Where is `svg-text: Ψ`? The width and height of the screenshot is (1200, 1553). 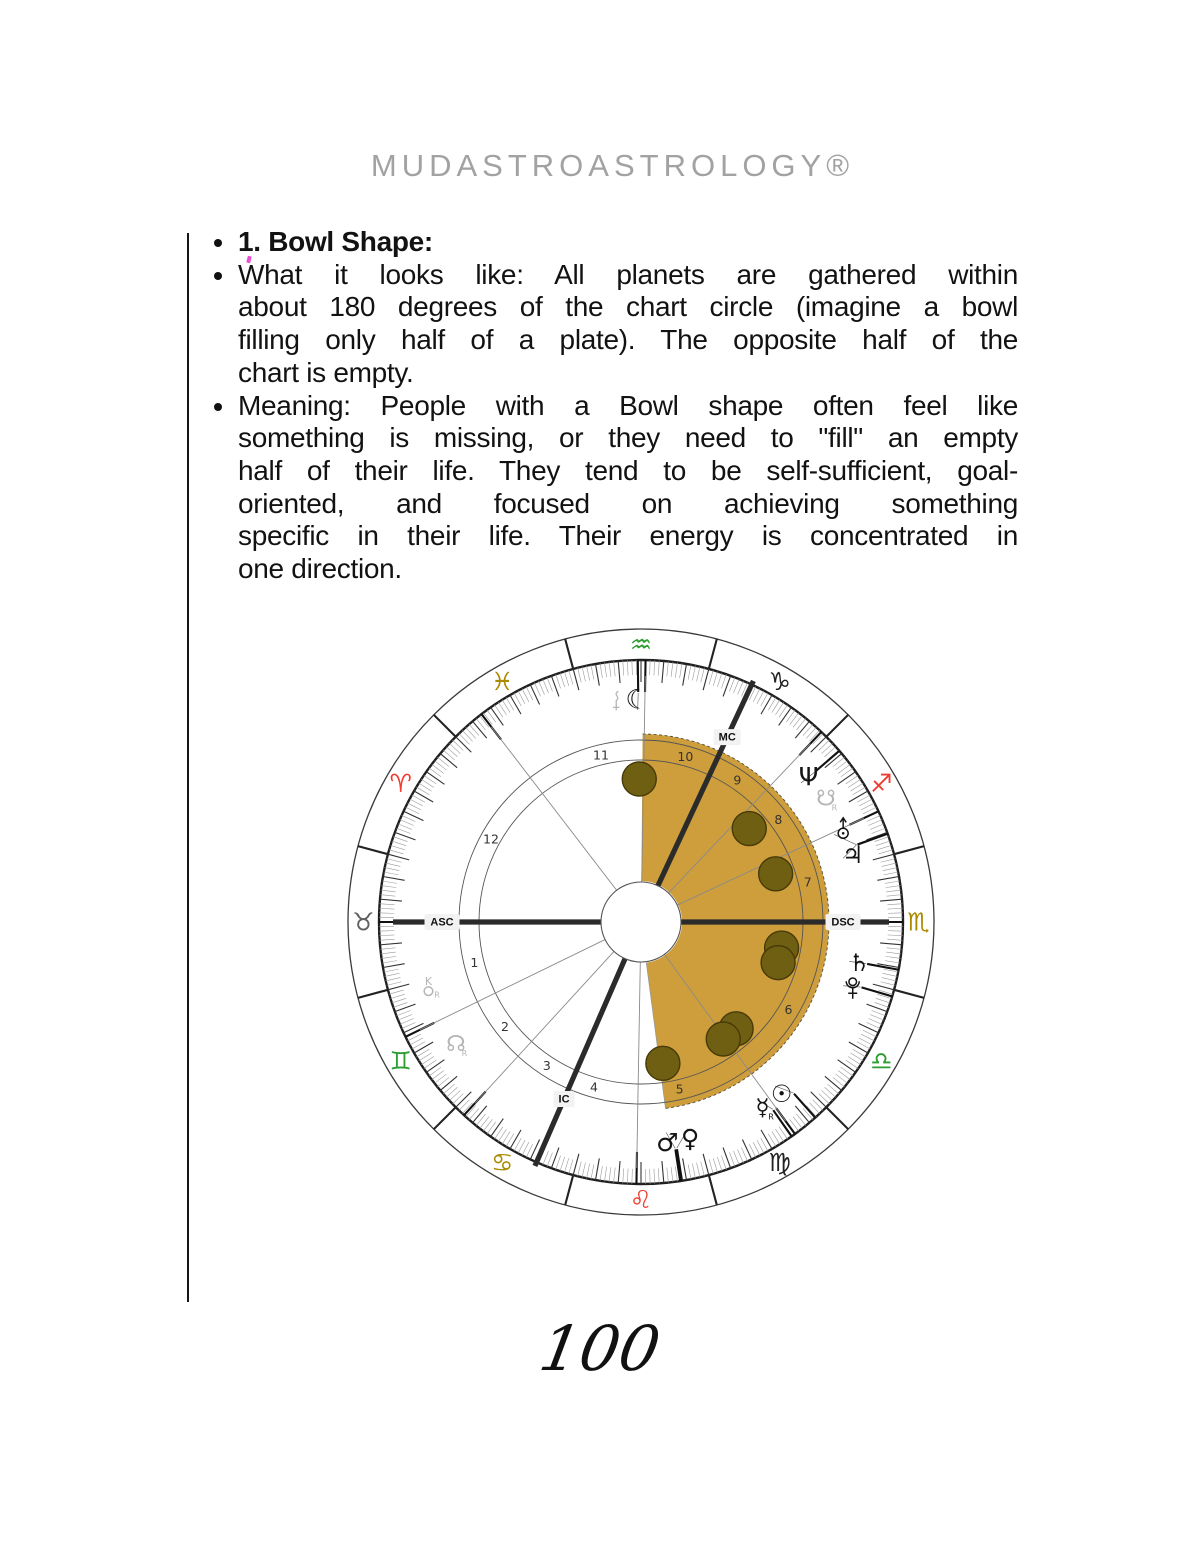
svg-text: Ψ is located at coordinates (809, 776).